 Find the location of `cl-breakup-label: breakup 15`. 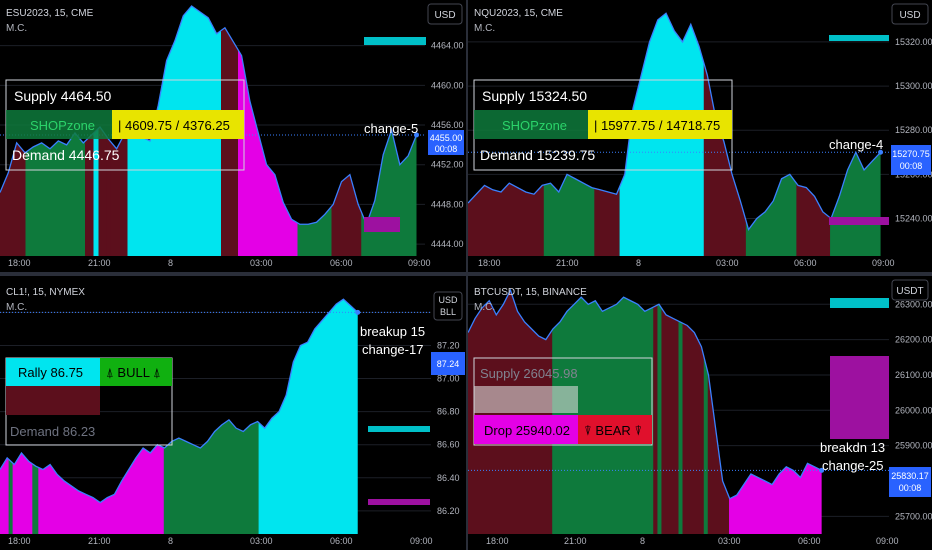

cl-breakup-label: breakup 15 is located at coordinates (392, 331).